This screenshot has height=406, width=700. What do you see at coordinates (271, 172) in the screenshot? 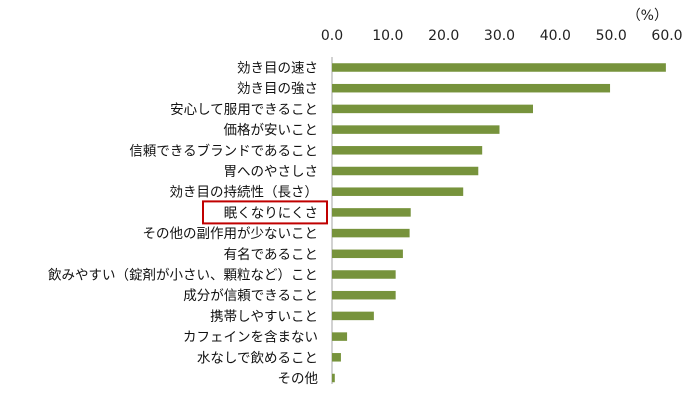
I see `category-label: 胃へのやさしさ` at bounding box center [271, 172].